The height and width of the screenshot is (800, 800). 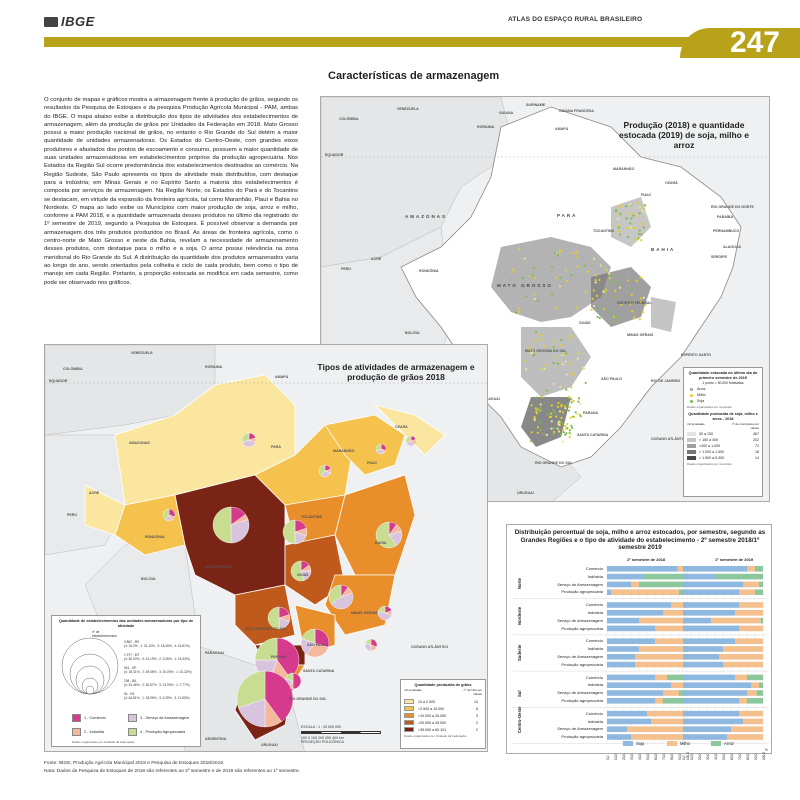 I want to click on map1-class-row: 30 a 150 467, so click(x=723, y=434).